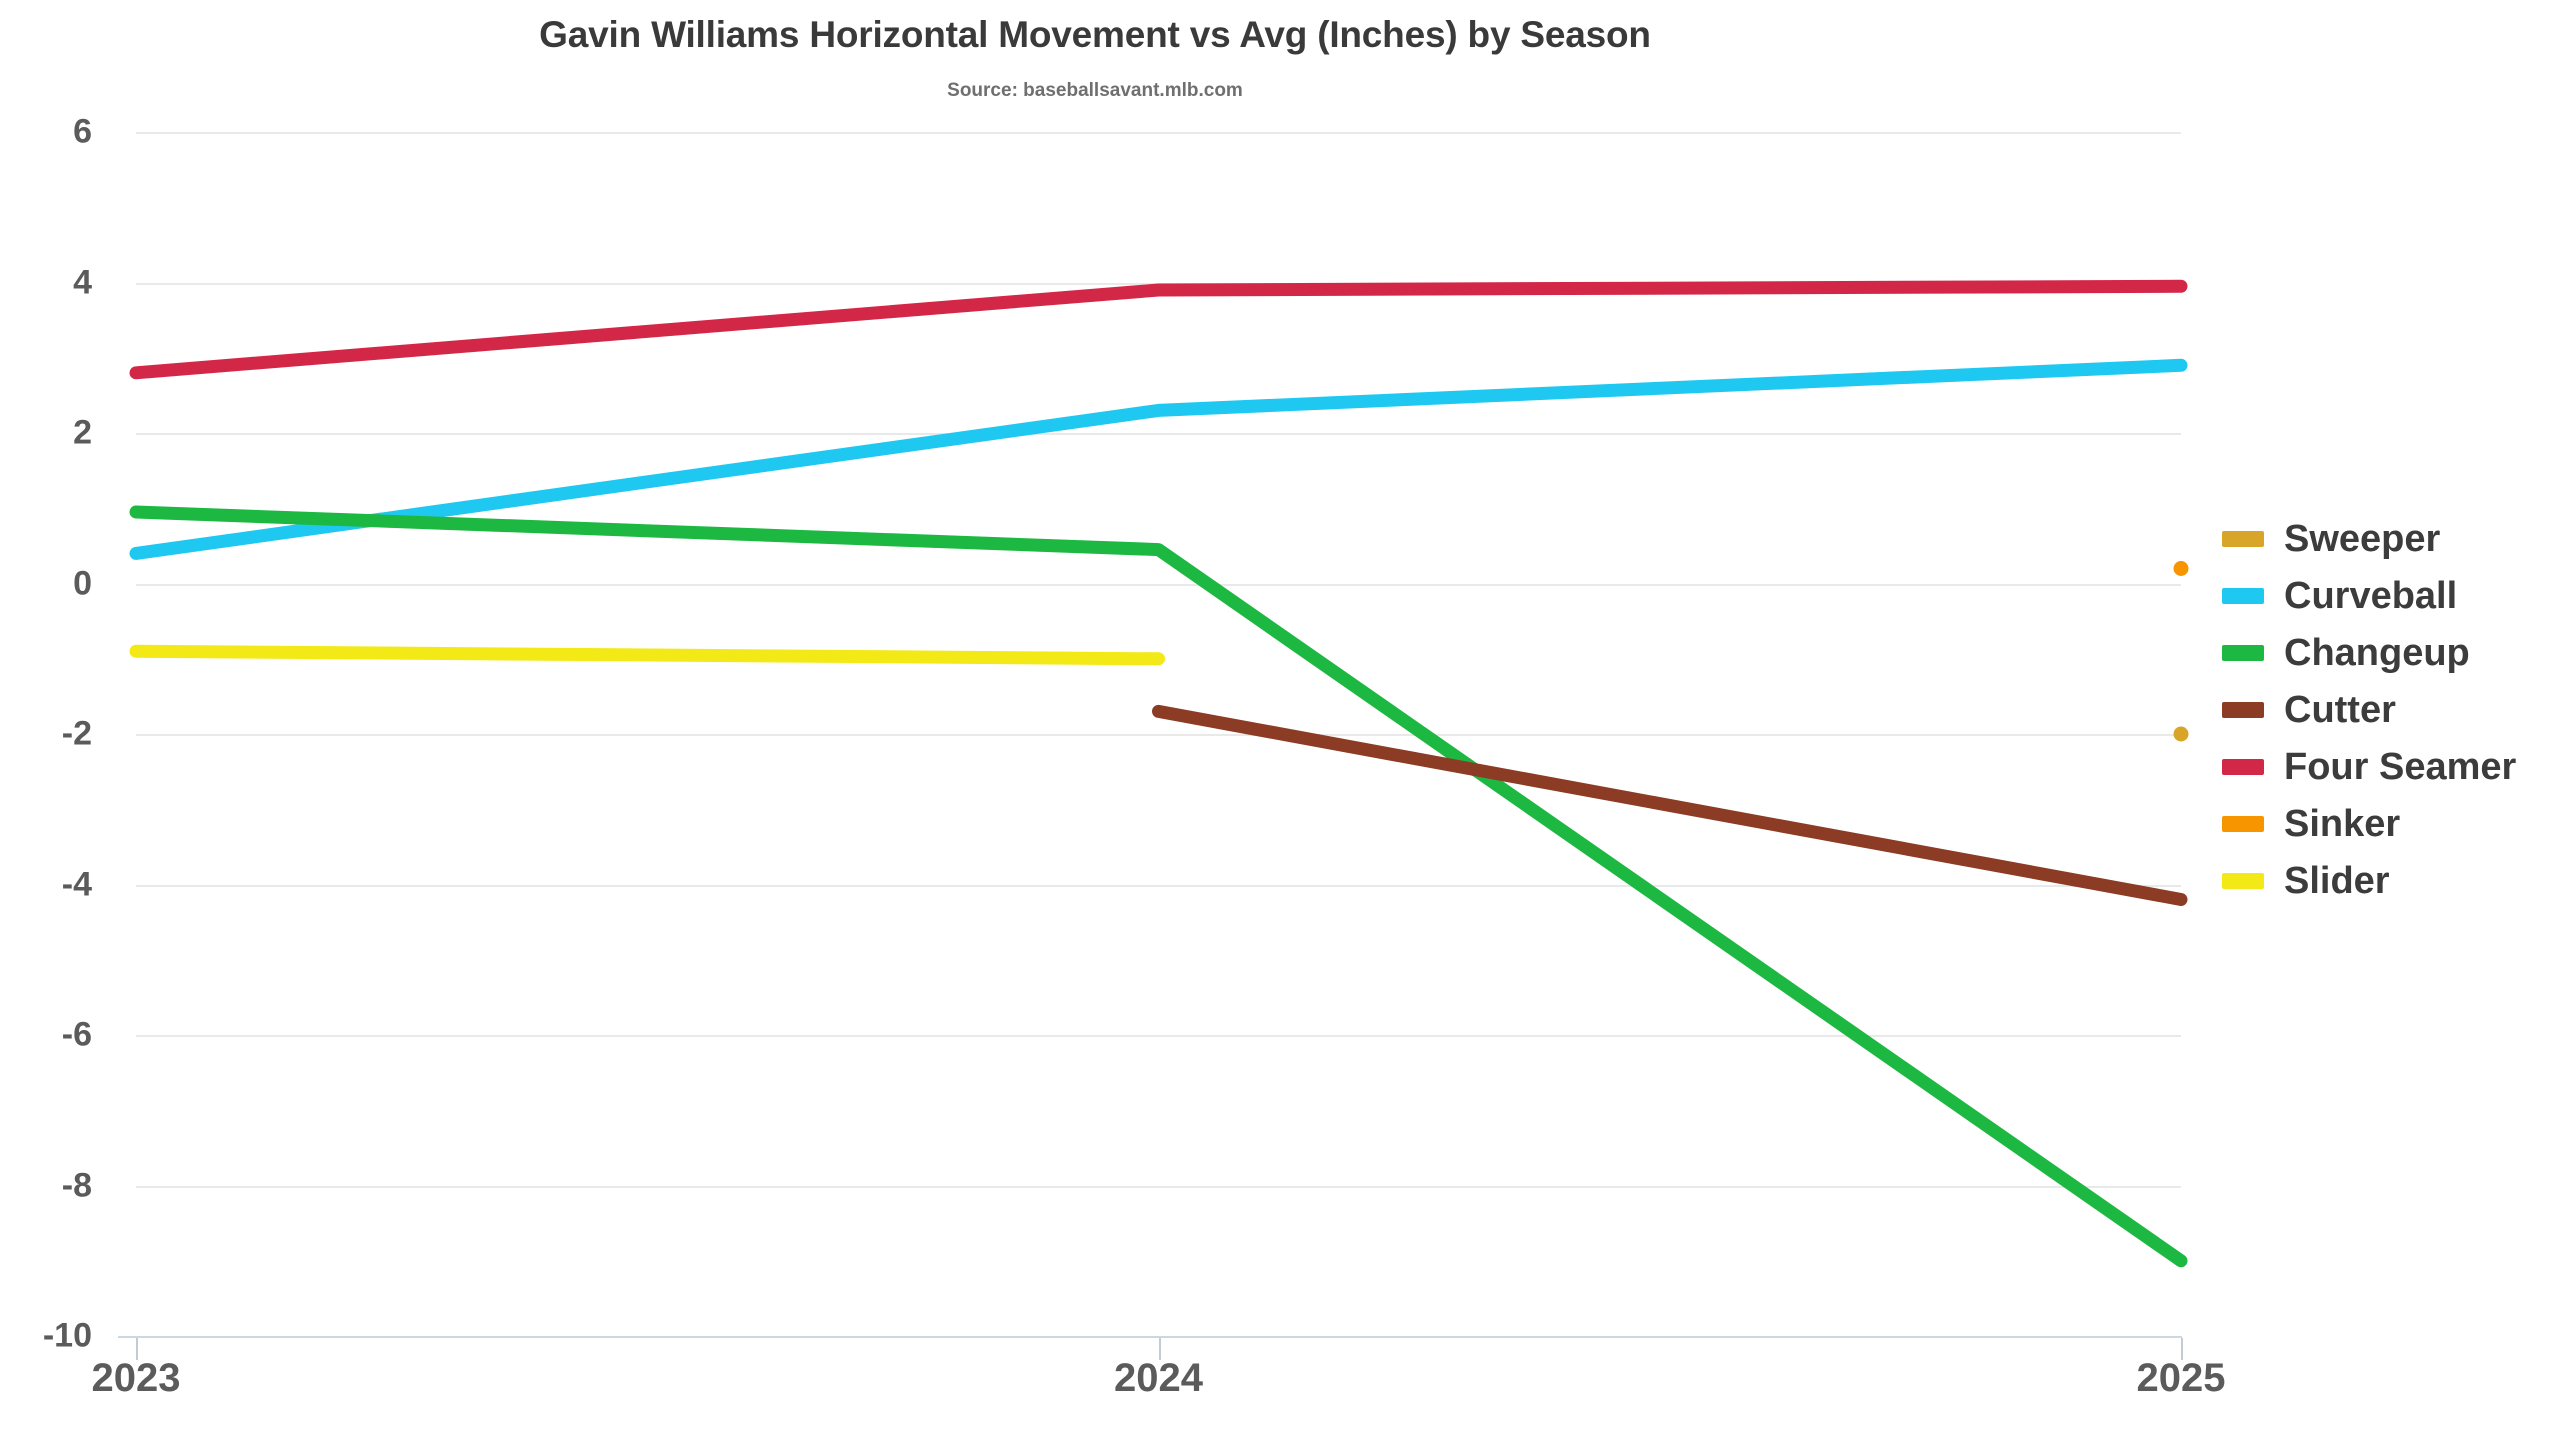 The height and width of the screenshot is (1440, 2560). I want to click on y-axis-tick-label: 6, so click(82, 131).